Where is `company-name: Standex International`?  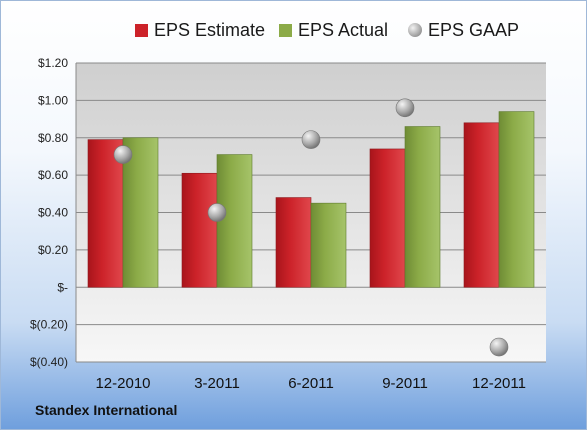 company-name: Standex International is located at coordinates (106, 410).